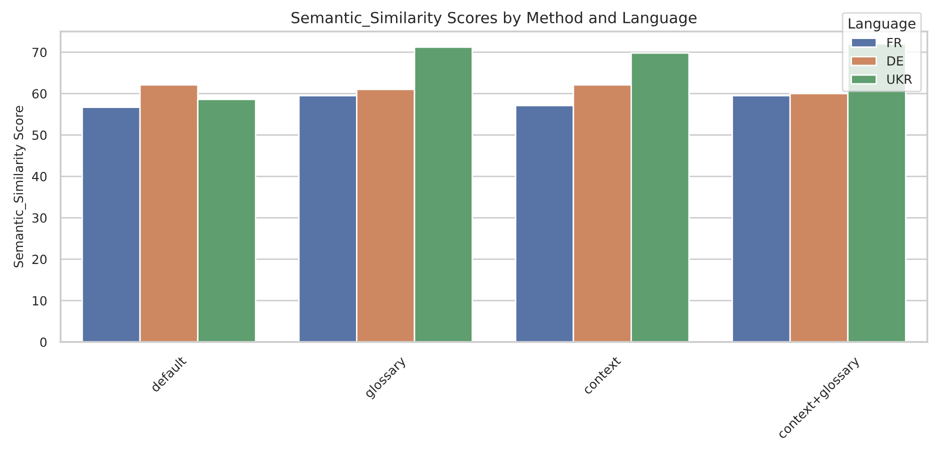  I want to click on legend-label: FR, so click(895, 43).